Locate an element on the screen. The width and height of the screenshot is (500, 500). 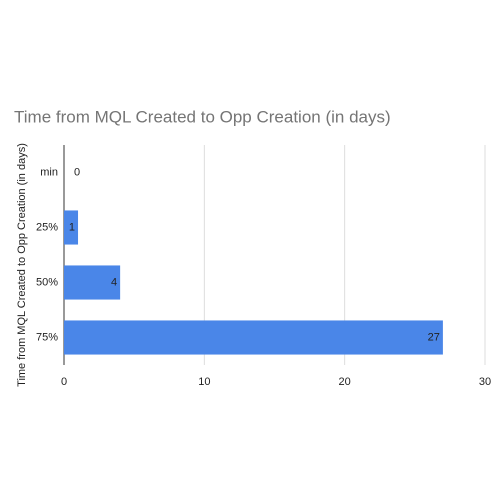
value-label: 1 is located at coordinates (72, 227).